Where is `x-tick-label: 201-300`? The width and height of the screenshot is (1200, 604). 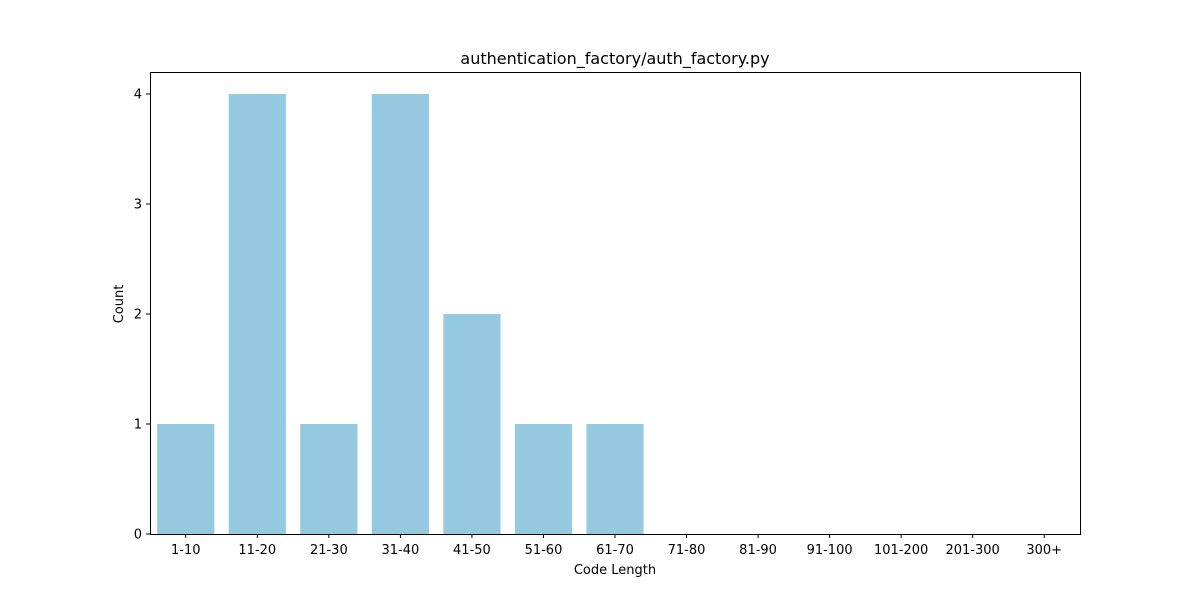 x-tick-label: 201-300 is located at coordinates (973, 550).